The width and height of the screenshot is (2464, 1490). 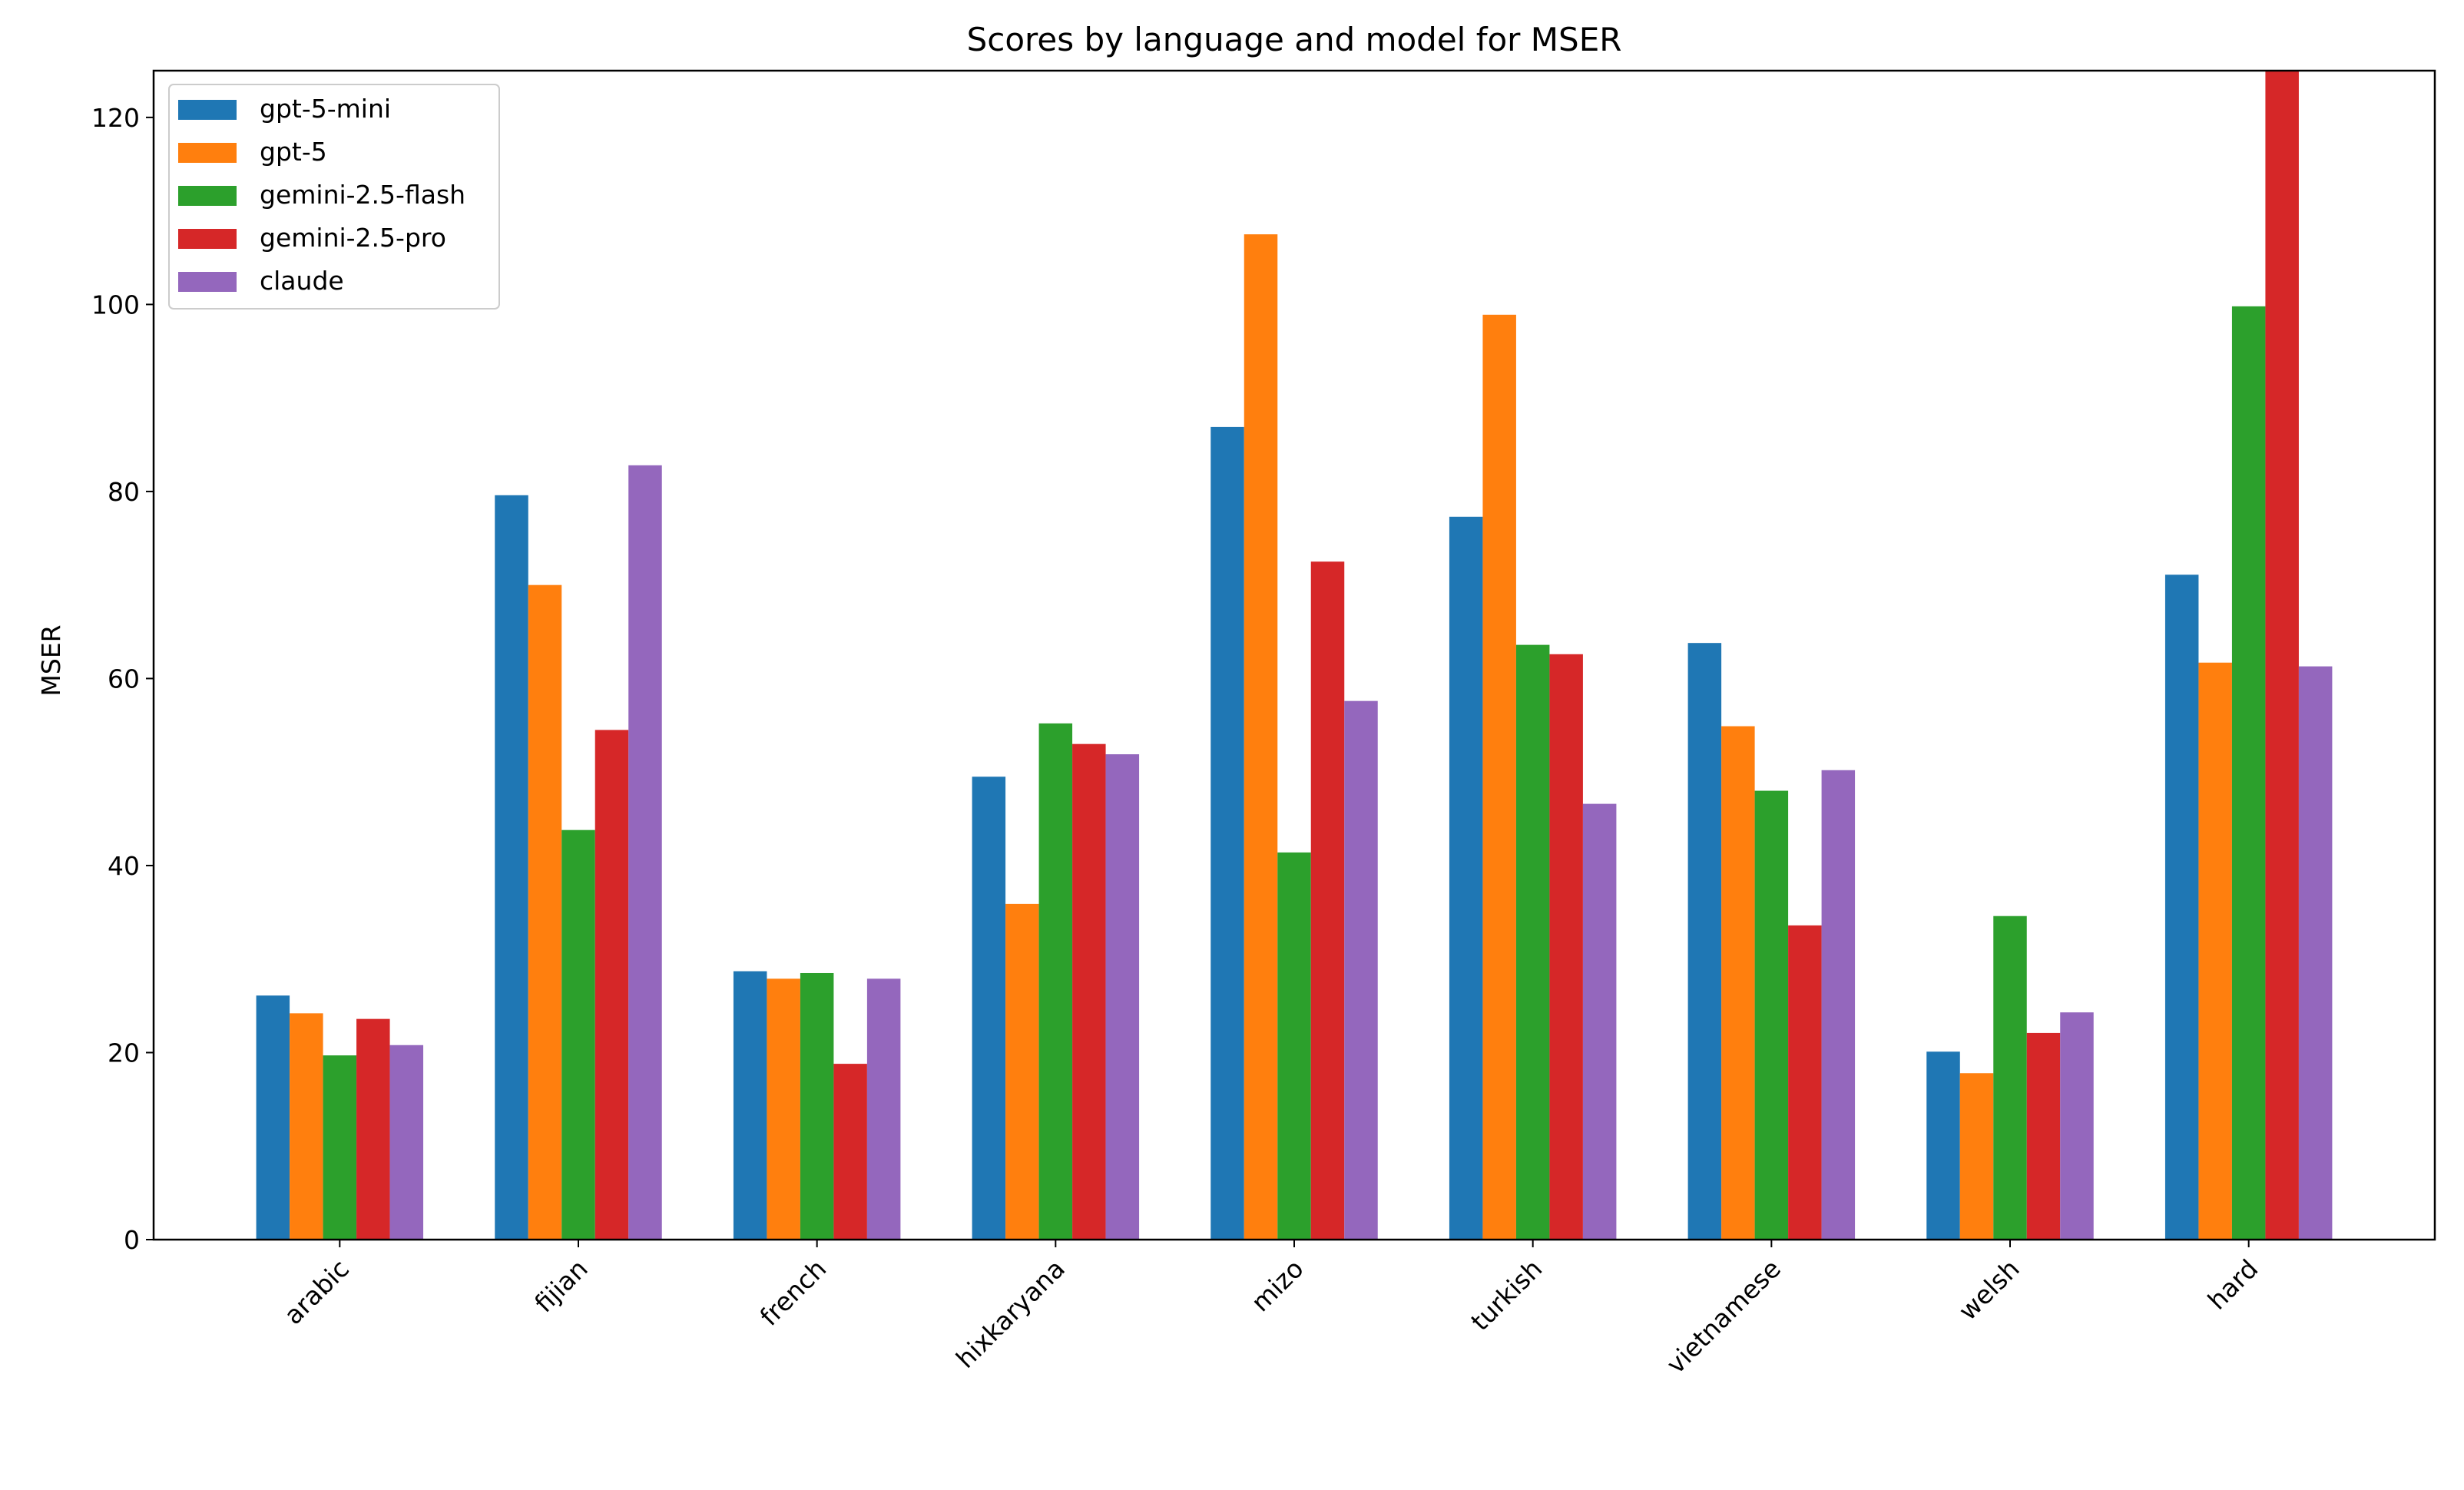 What do you see at coordinates (578, 1034) in the screenshot?
I see `bar-gemini-2.5-flash-fijian` at bounding box center [578, 1034].